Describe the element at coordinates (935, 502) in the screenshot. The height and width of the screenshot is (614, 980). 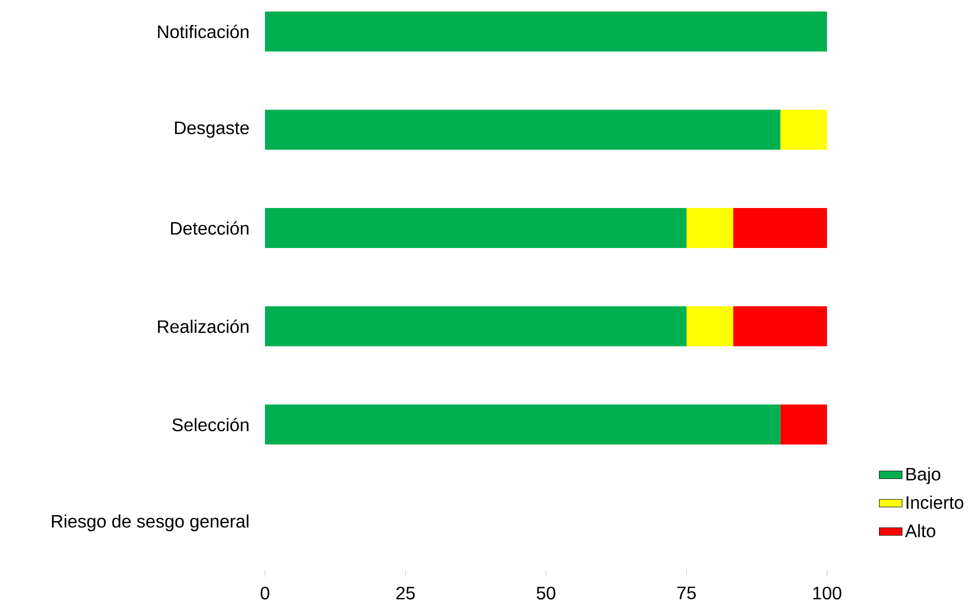
I see `legend-label: Incierto` at that location.